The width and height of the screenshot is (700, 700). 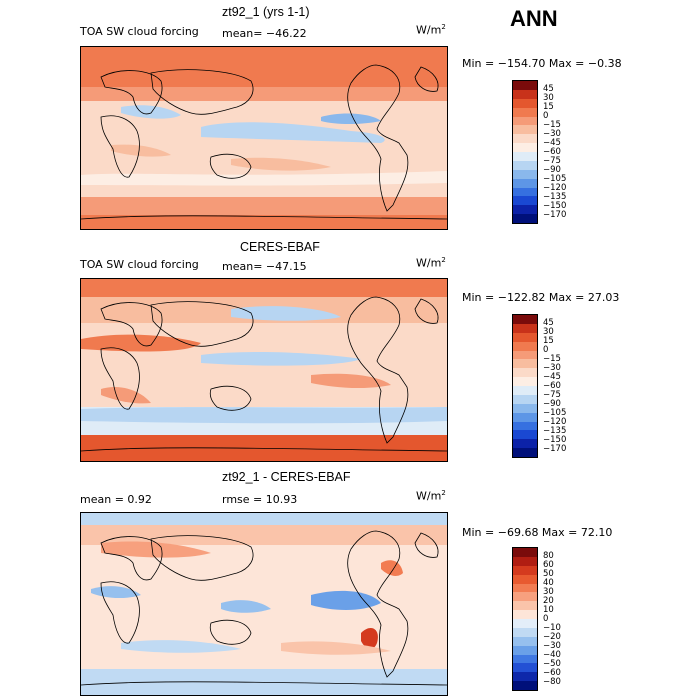 I want to click on colorbar-tick-label: −50, so click(x=552, y=663).